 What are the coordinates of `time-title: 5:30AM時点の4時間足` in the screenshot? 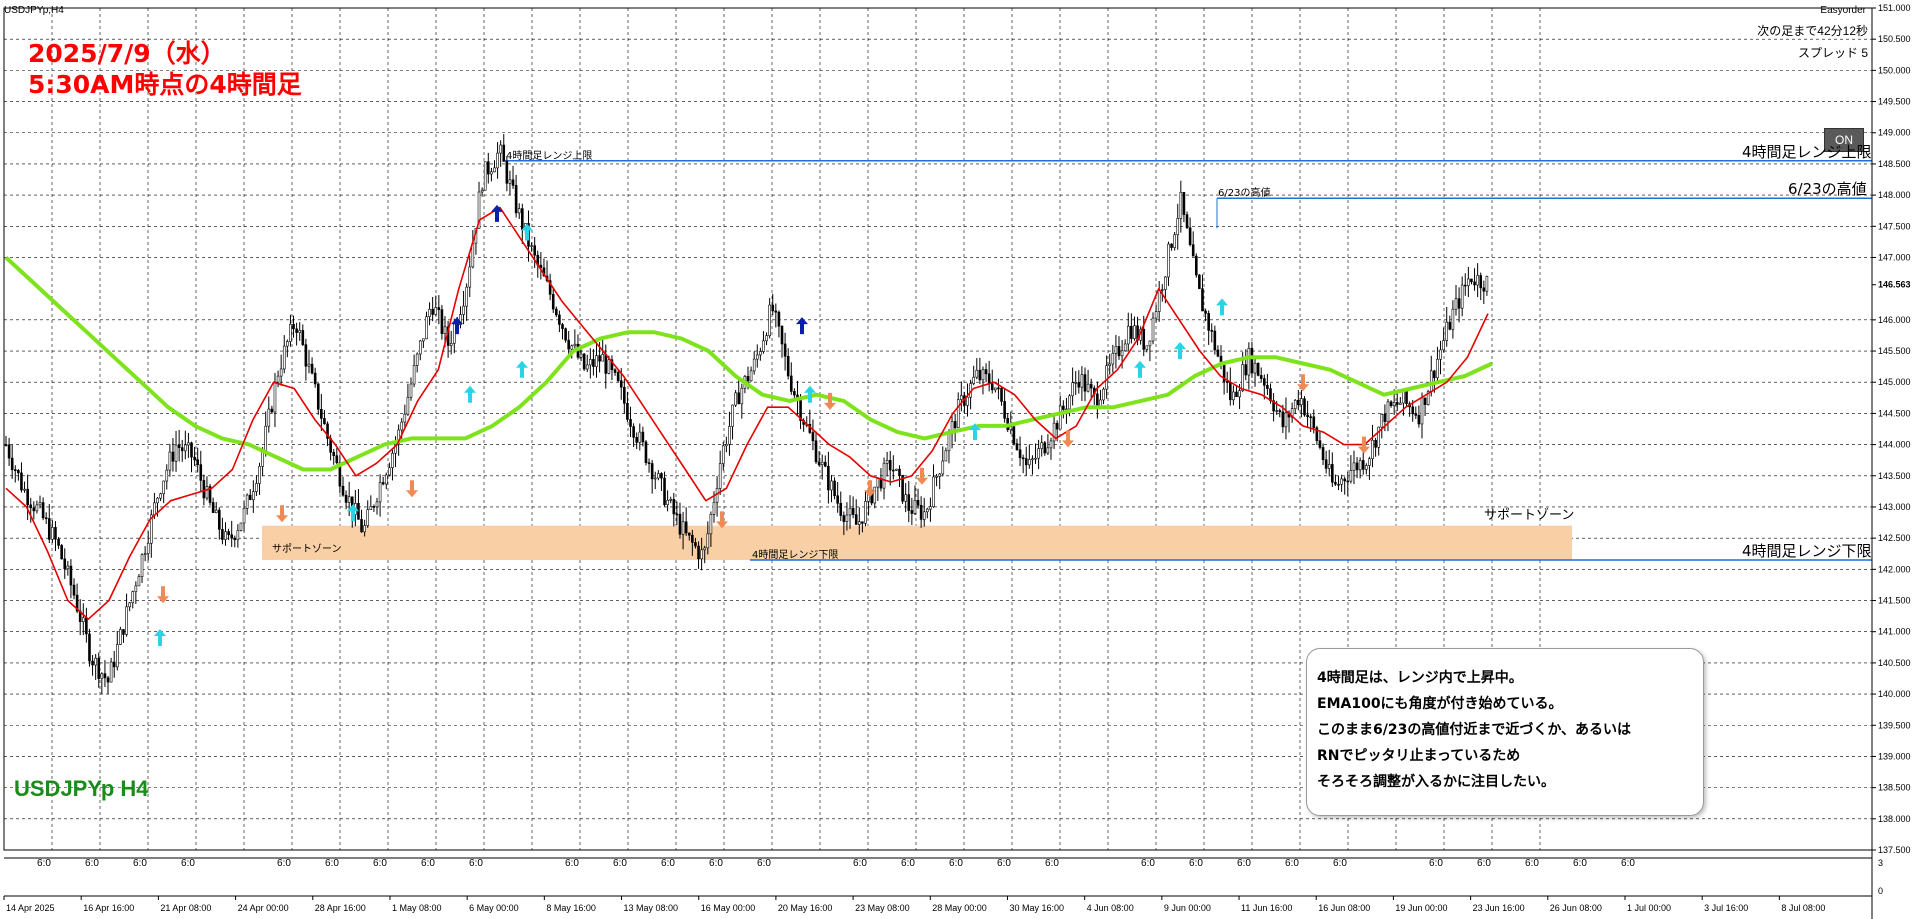 It's located at (165, 84).